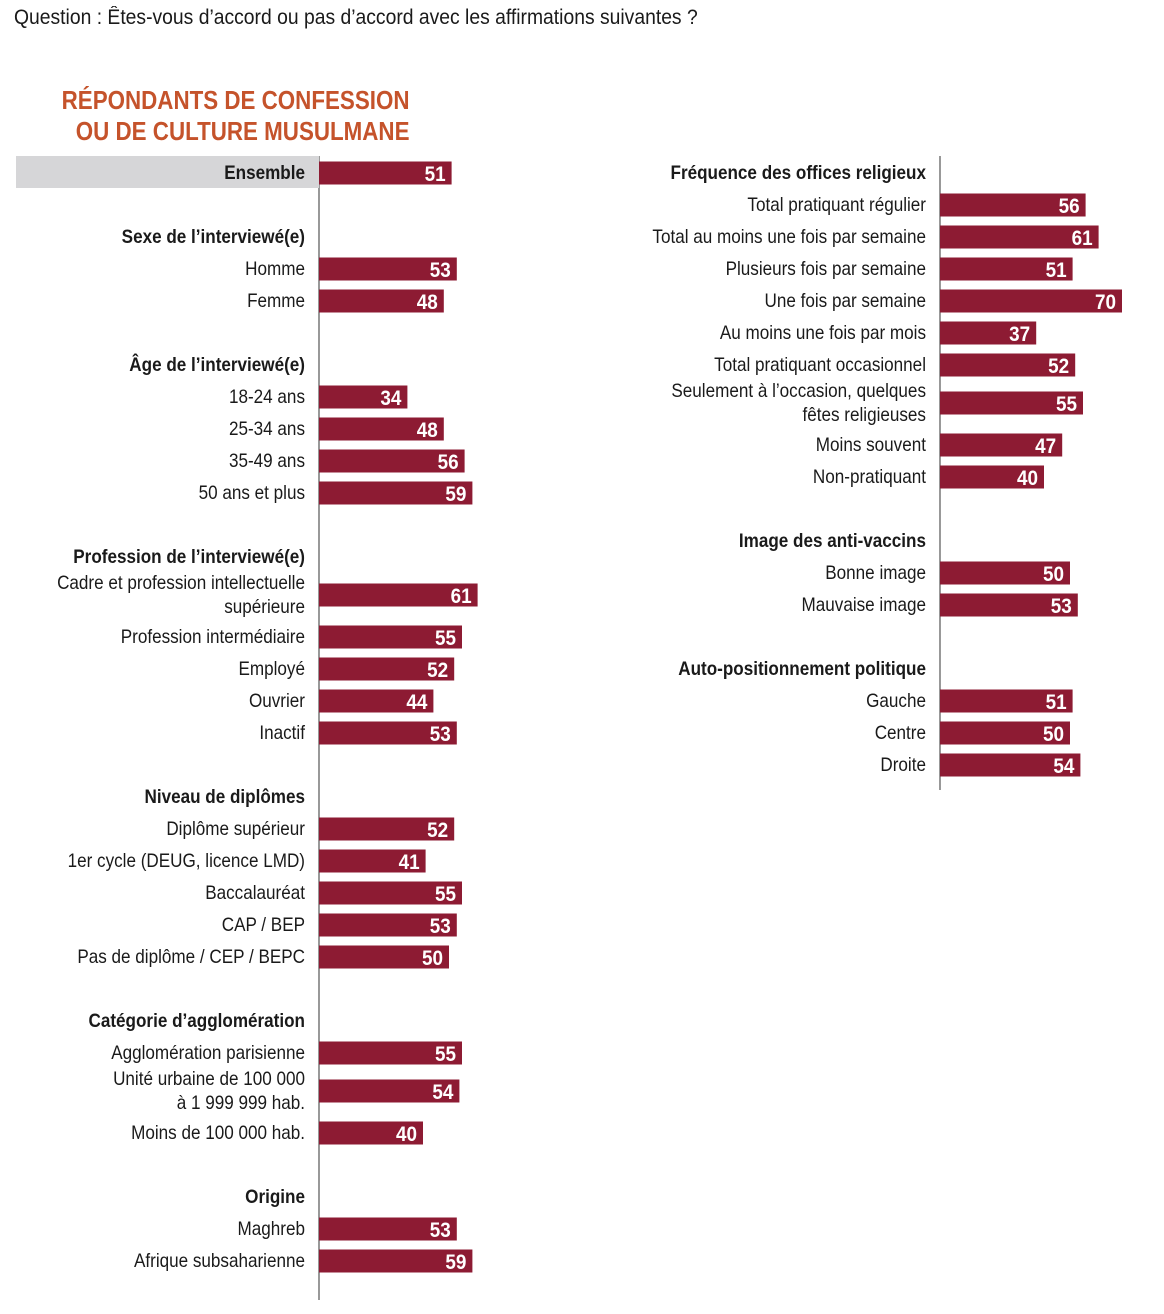  Describe the element at coordinates (445, 638) in the screenshot. I see `value-label-profession-intermediaire: 55` at that location.